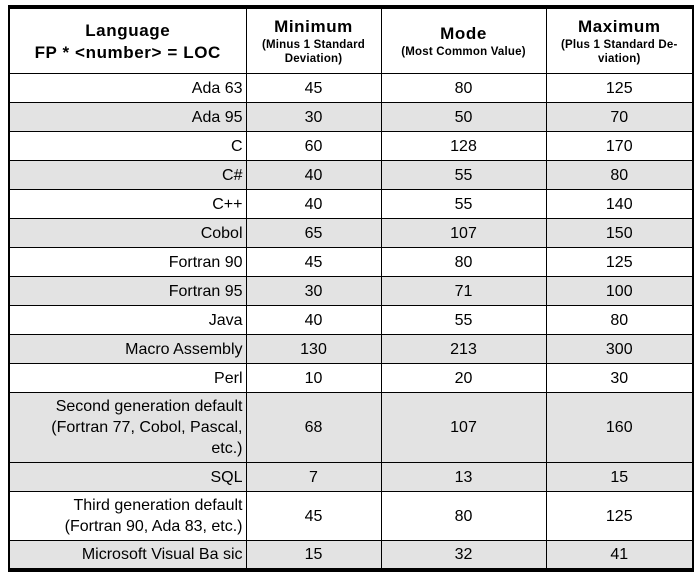 This screenshot has height=583, width=697. I want to click on language-cell: Java, so click(127, 320).